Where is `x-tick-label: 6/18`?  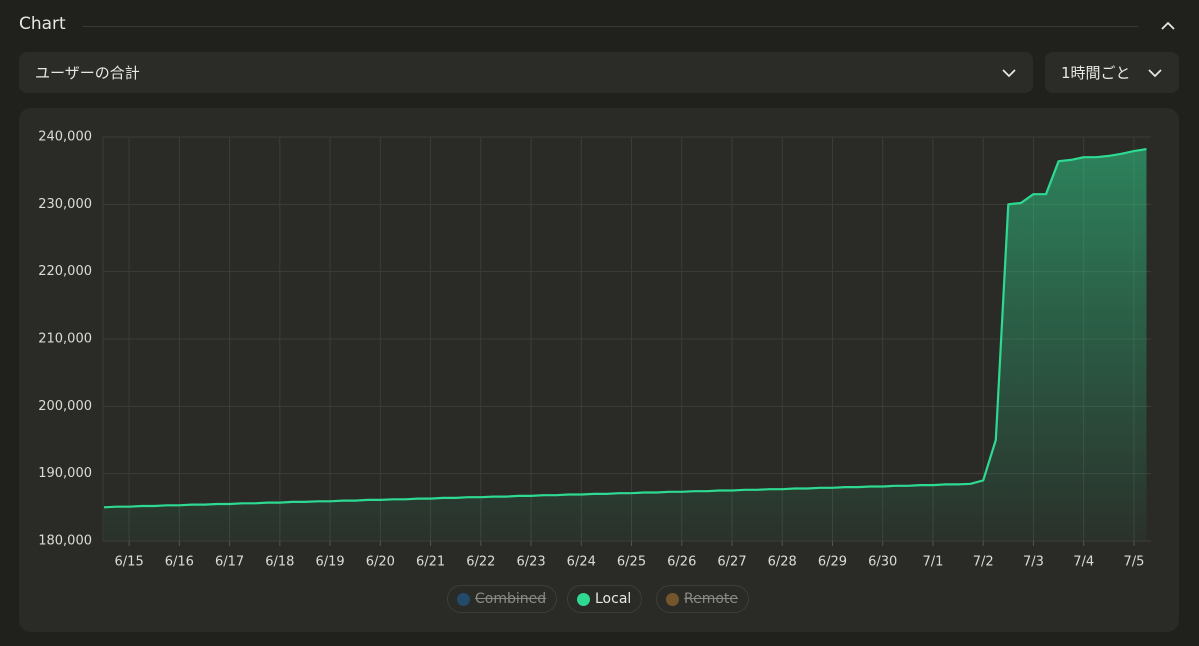 x-tick-label: 6/18 is located at coordinates (279, 562).